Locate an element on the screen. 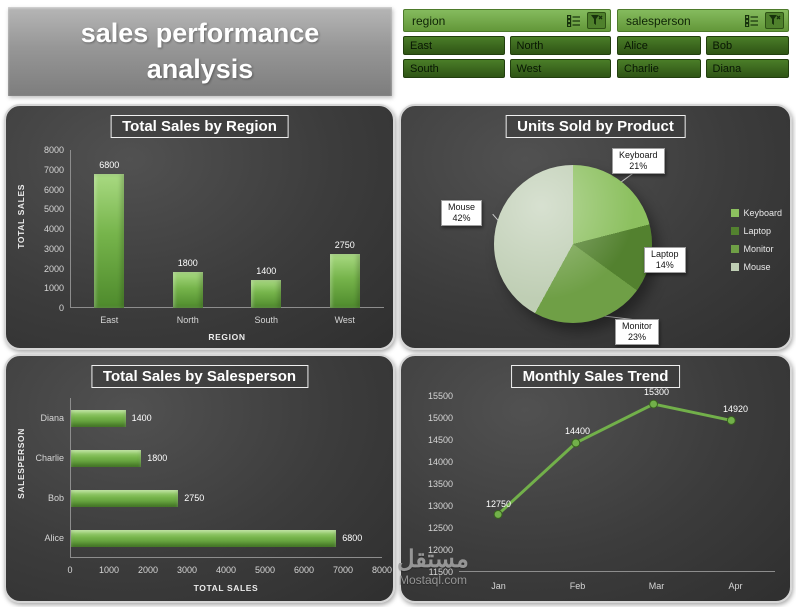 The image size is (796, 607). pie-callout-keyboard: Keyboard 21% is located at coordinates (638, 161).